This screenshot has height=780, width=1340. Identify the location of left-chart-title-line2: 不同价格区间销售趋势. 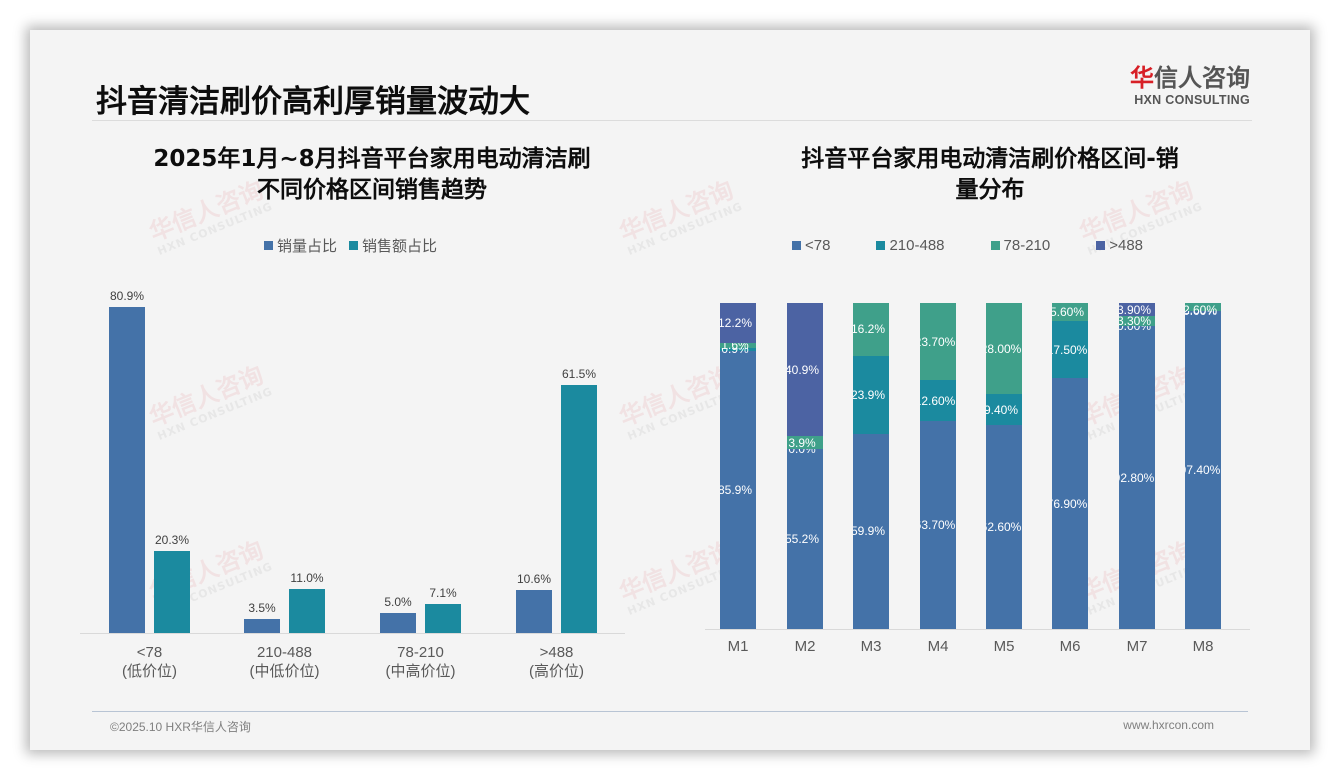
(372, 190).